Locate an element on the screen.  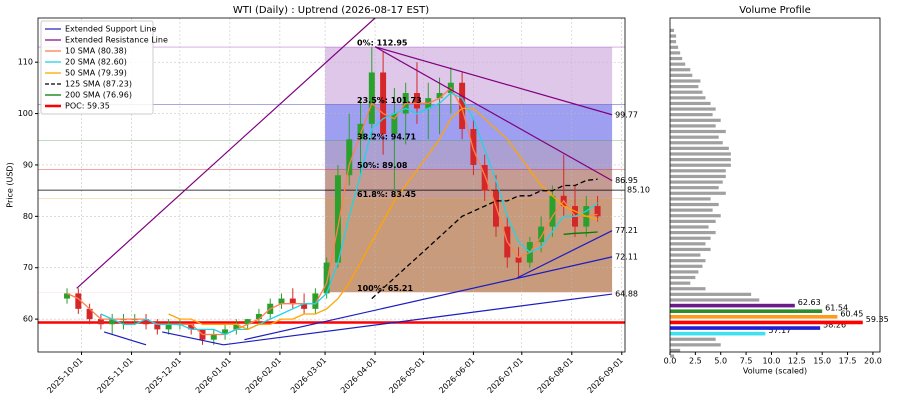
highlight-label: 60.45 is located at coordinates (851, 313).